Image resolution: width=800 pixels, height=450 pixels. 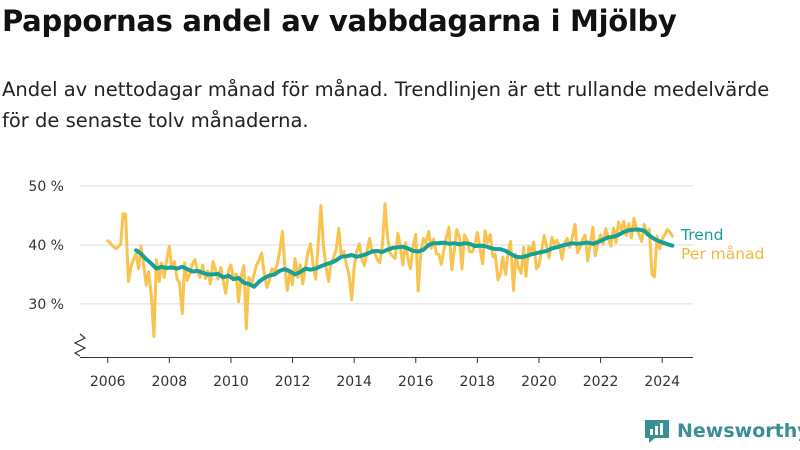 I want to click on x-tick-label: 2016, so click(x=416, y=382).